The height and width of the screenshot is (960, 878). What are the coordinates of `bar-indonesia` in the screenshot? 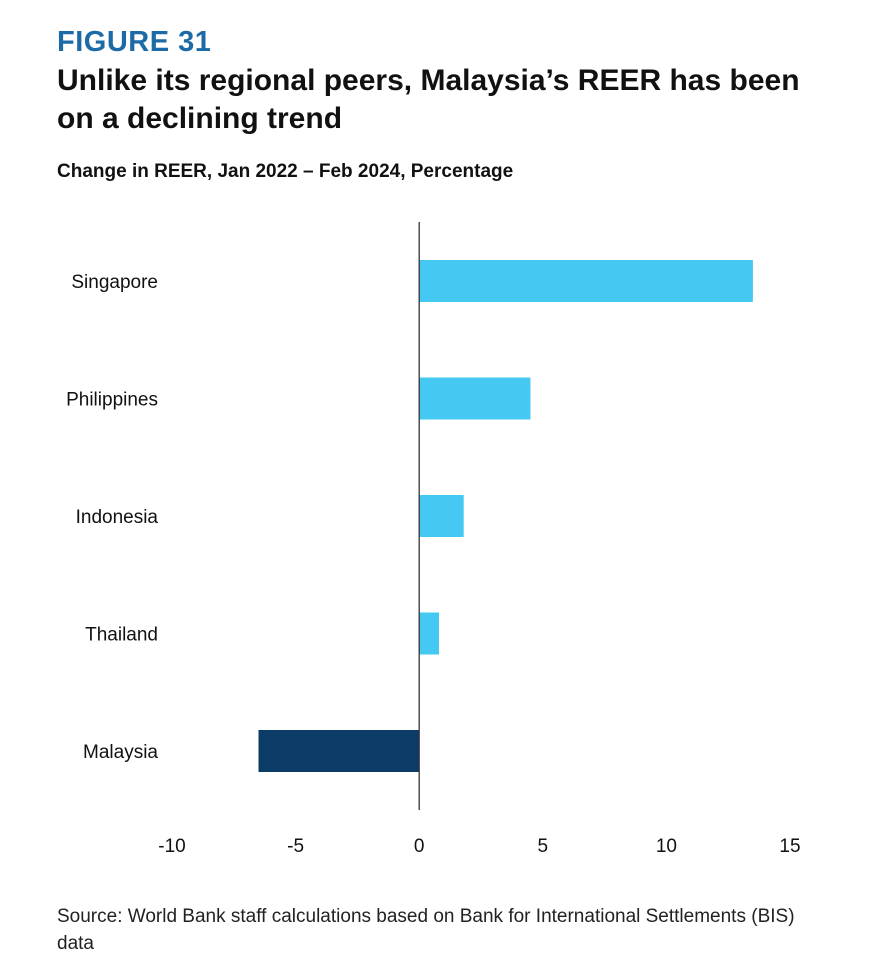 It's located at (441, 516).